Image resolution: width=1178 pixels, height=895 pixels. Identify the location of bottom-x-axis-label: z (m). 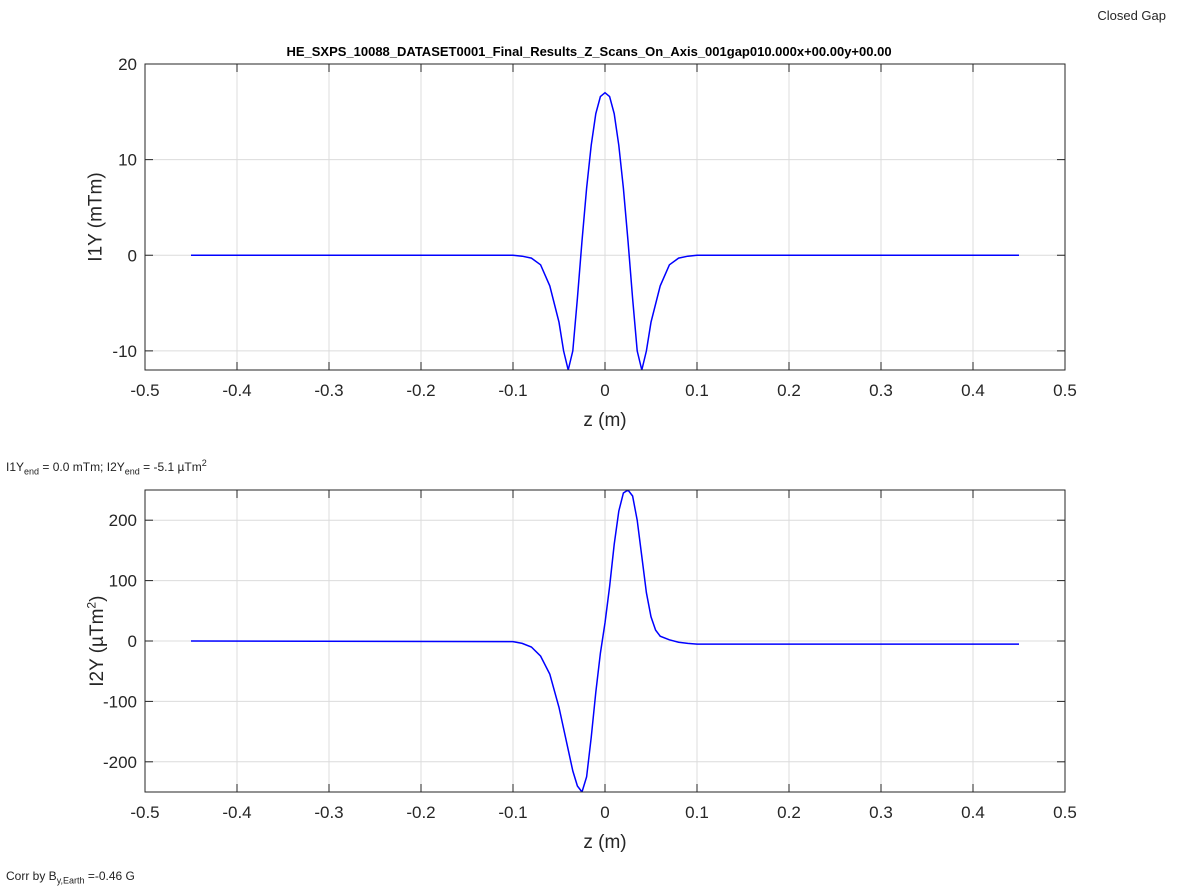
(604, 842).